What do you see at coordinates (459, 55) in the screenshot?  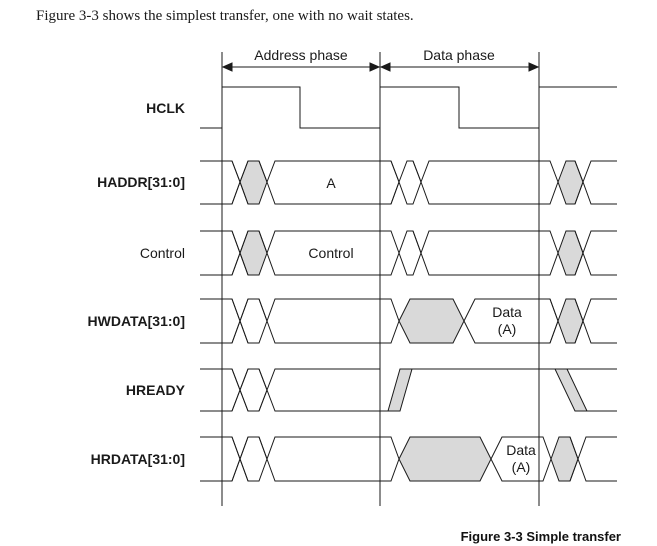 I see `data-phase-label: Data phase` at bounding box center [459, 55].